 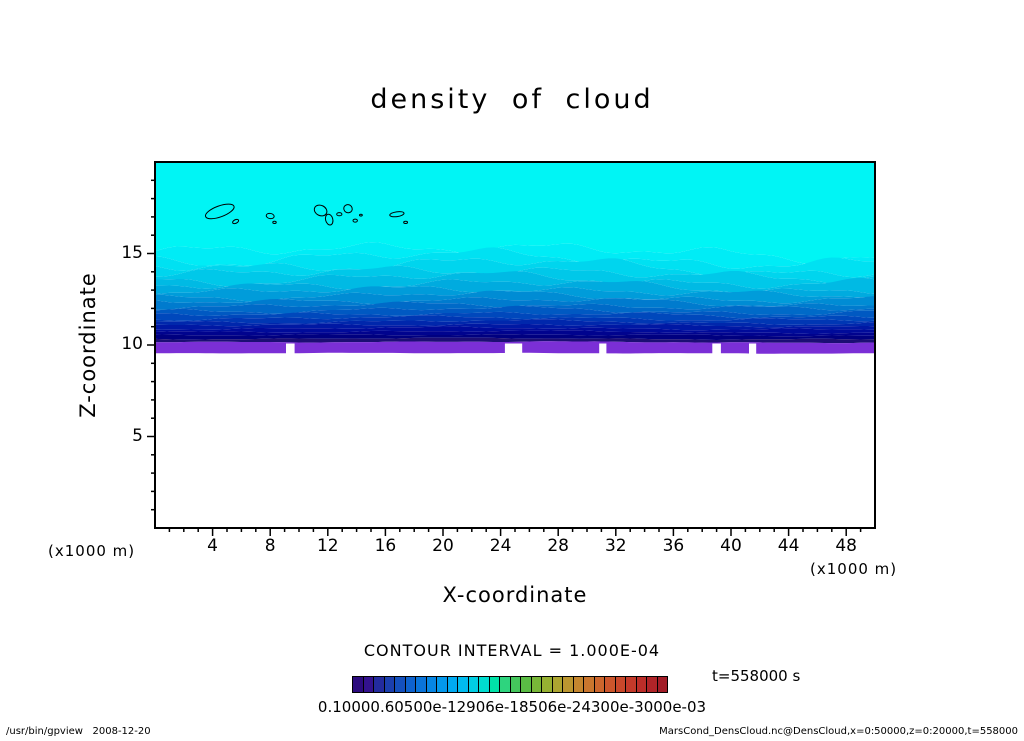 What do you see at coordinates (327, 546) in the screenshot?
I see `x-tick-label: 12` at bounding box center [327, 546].